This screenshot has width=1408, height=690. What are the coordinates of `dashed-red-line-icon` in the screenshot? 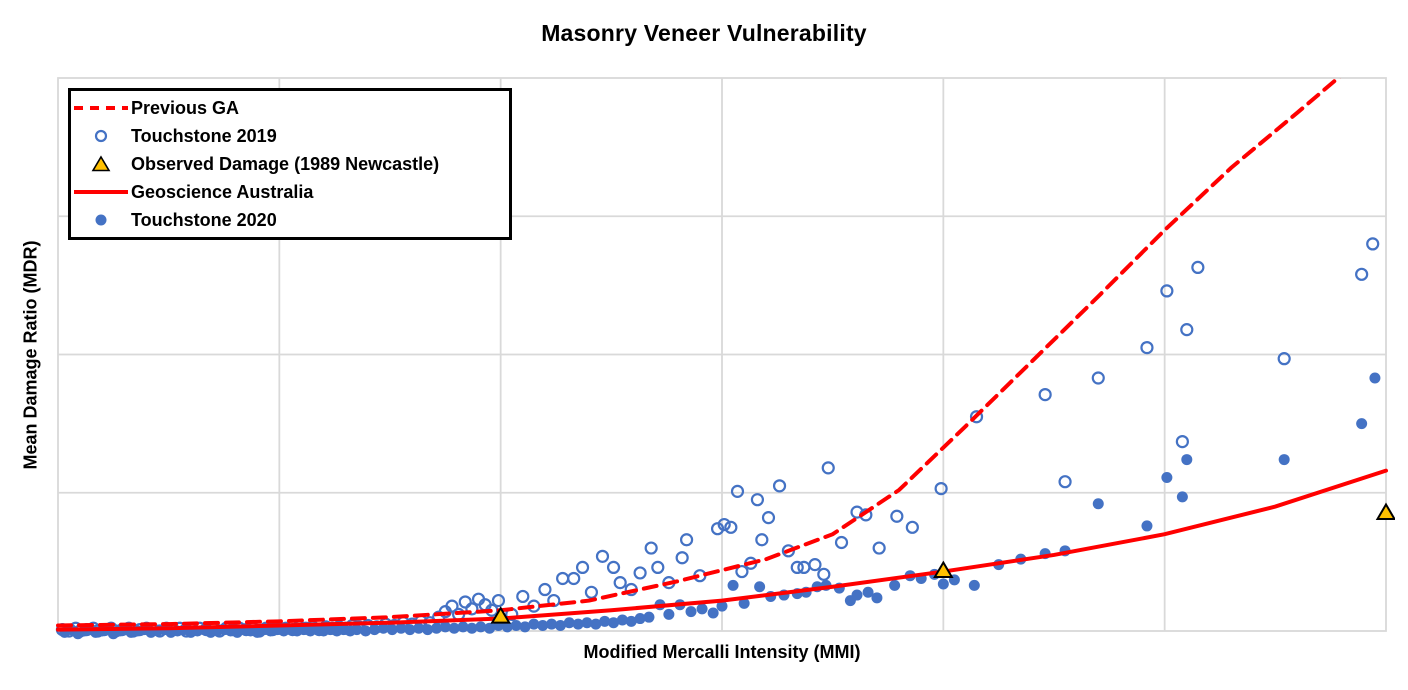 It's located at (101, 108).